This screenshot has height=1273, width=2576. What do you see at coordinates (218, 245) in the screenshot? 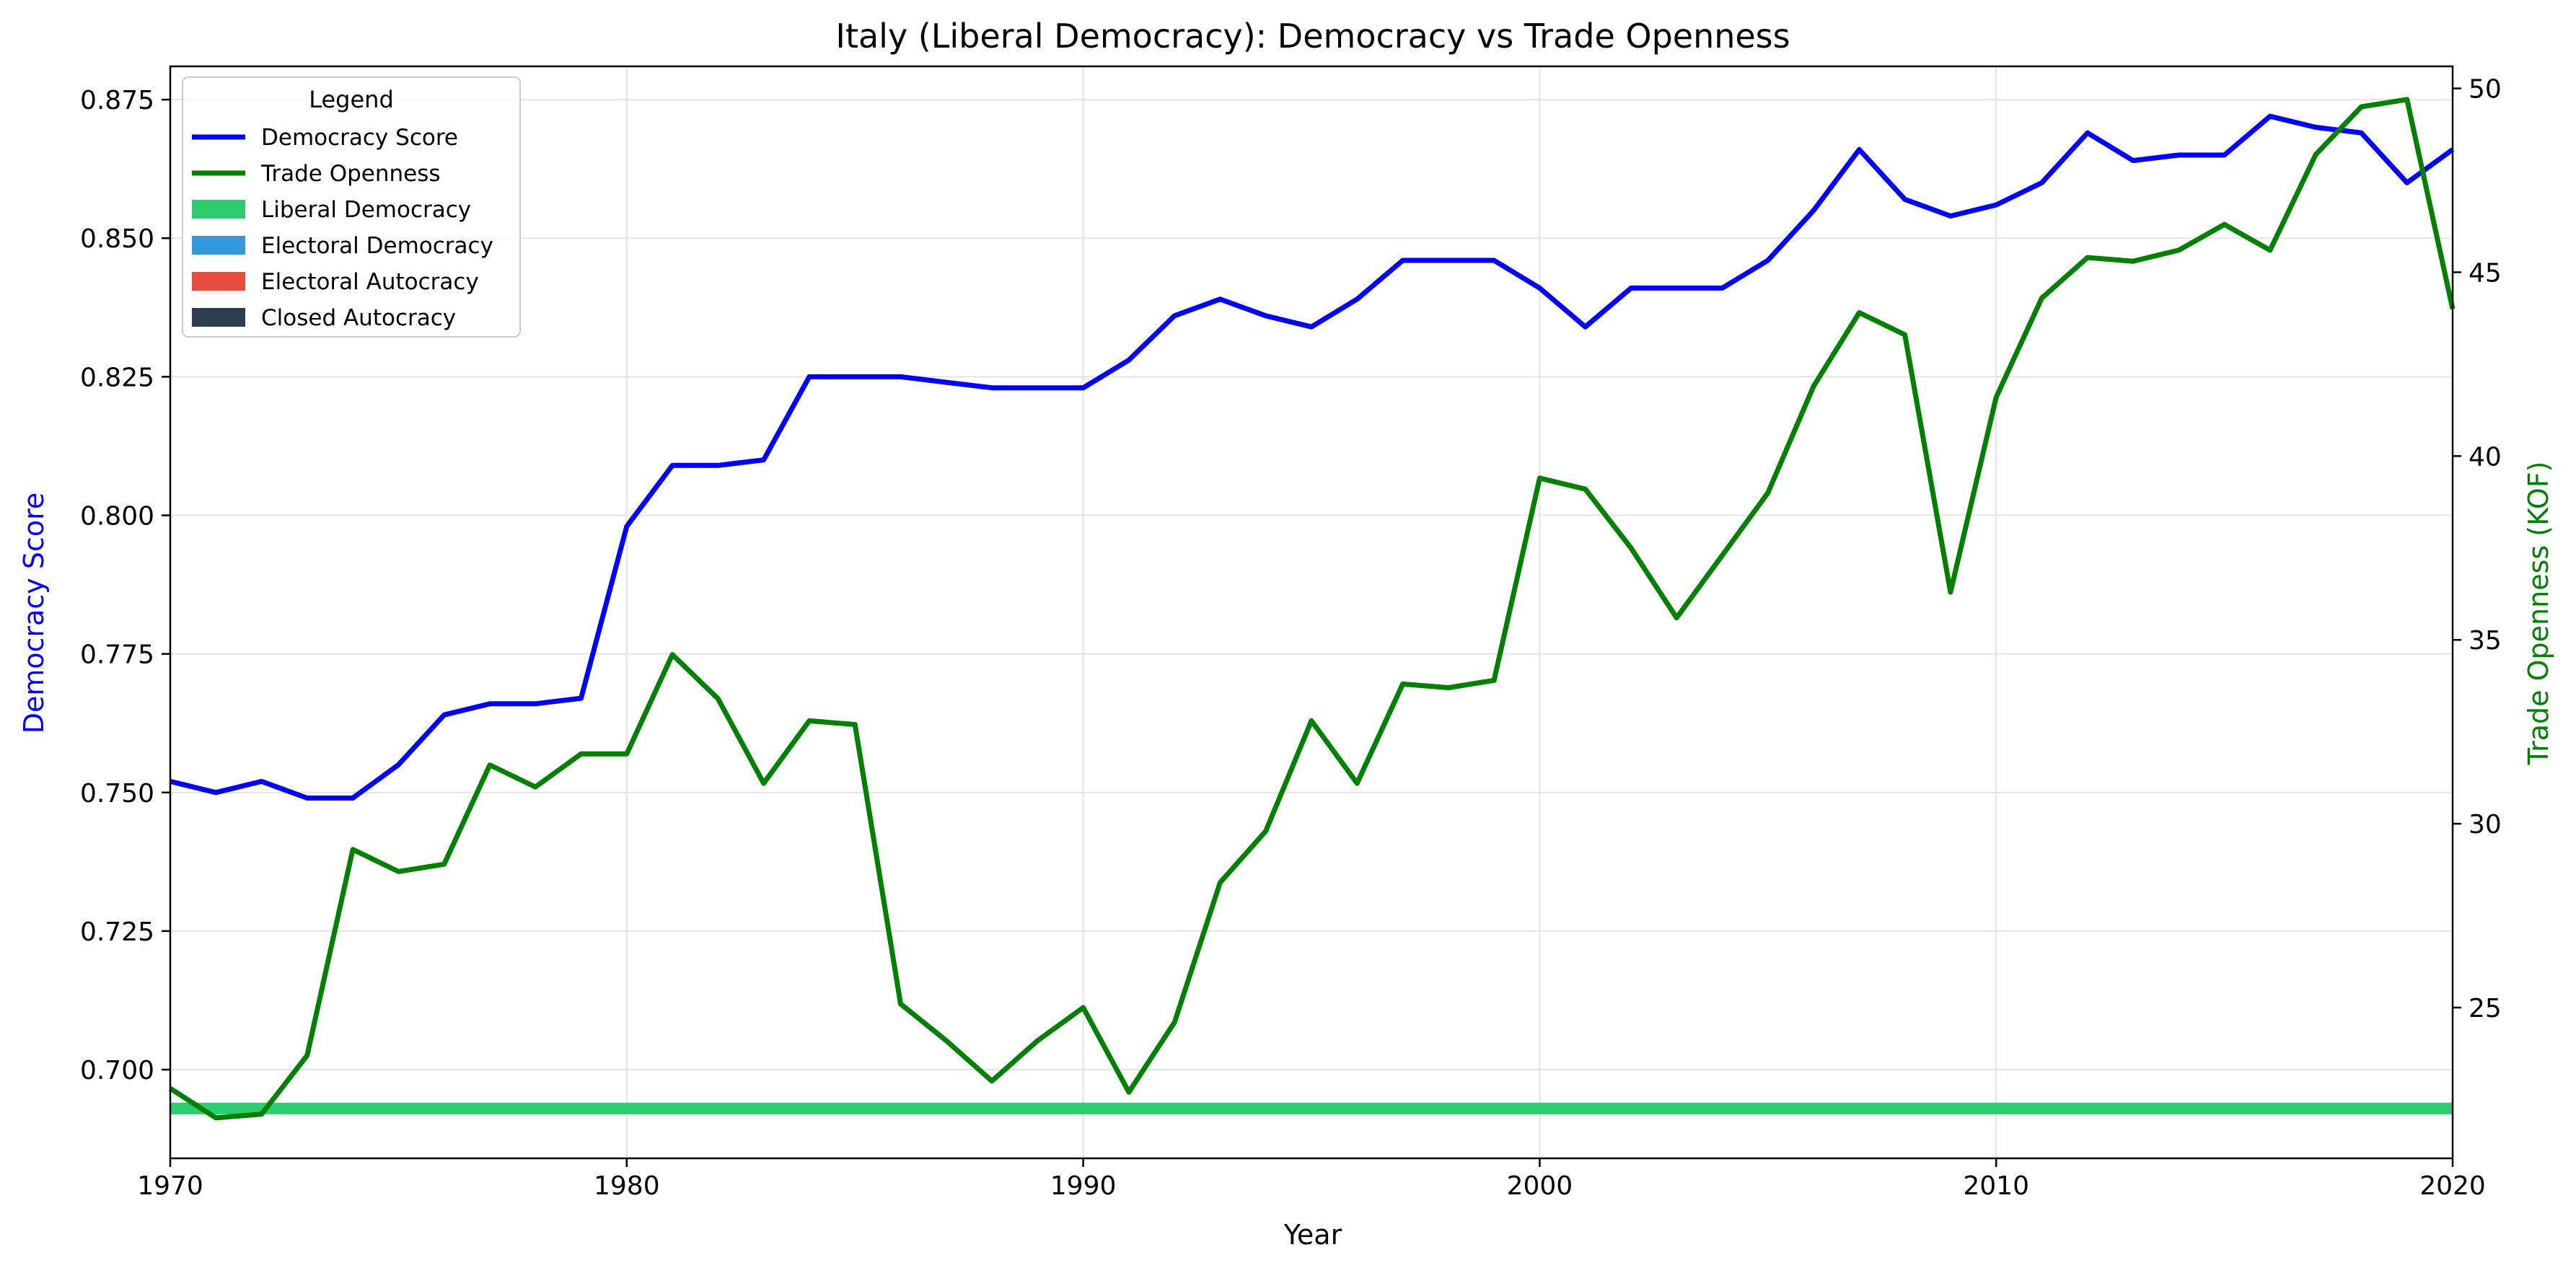
I see `legend-swatch-electoral-democracy` at bounding box center [218, 245].